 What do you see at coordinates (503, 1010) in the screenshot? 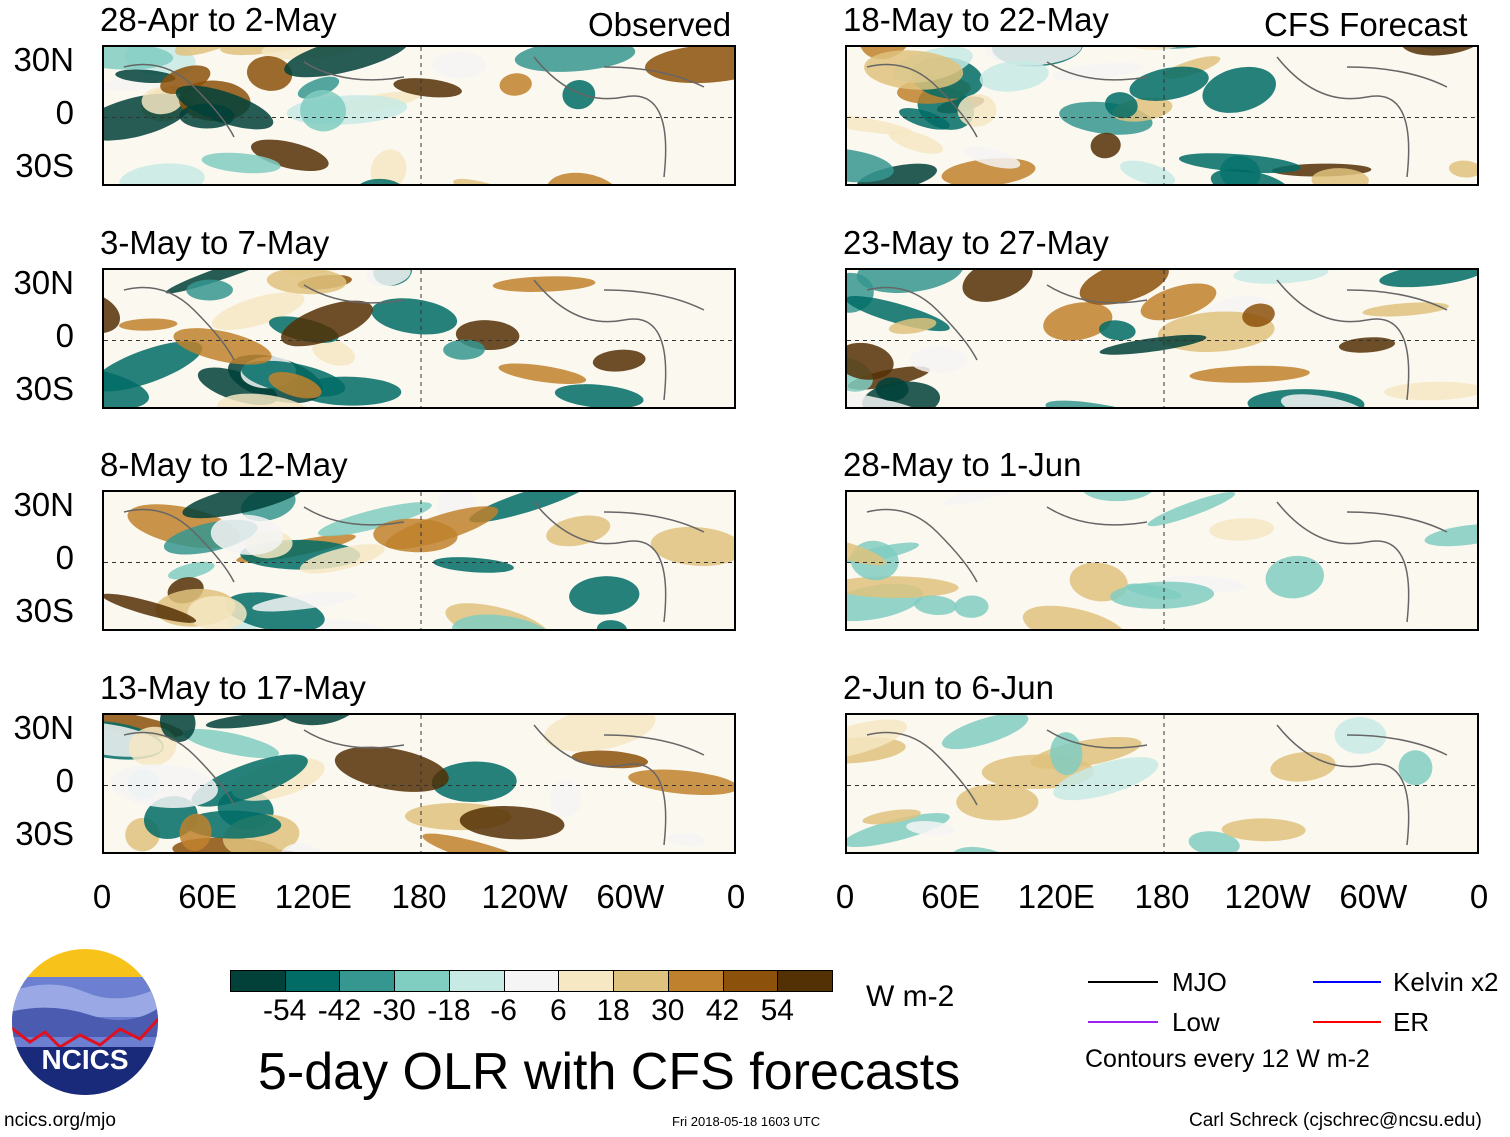
I see `colorbar-label: -6` at bounding box center [503, 1010].